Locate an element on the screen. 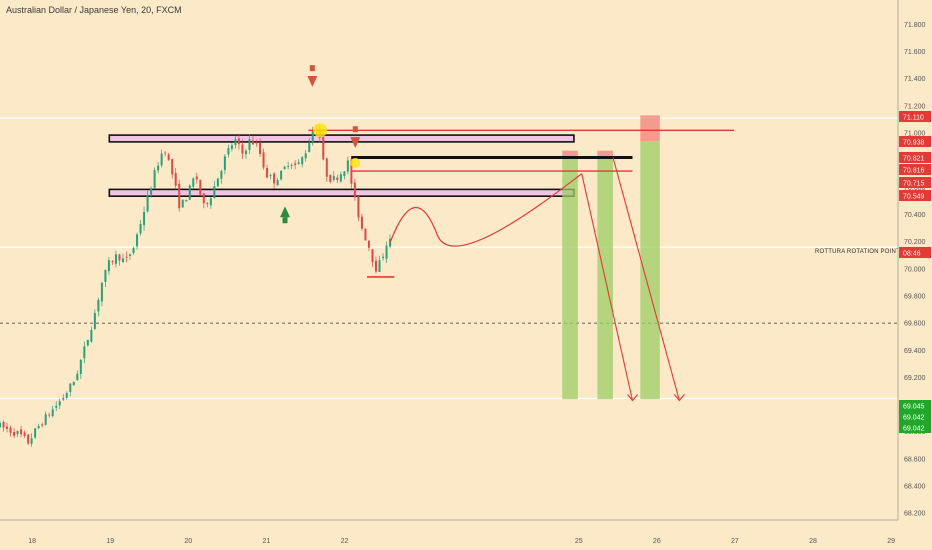 This screenshot has width=932, height=550. projected-path is located at coordinates (486, 210).